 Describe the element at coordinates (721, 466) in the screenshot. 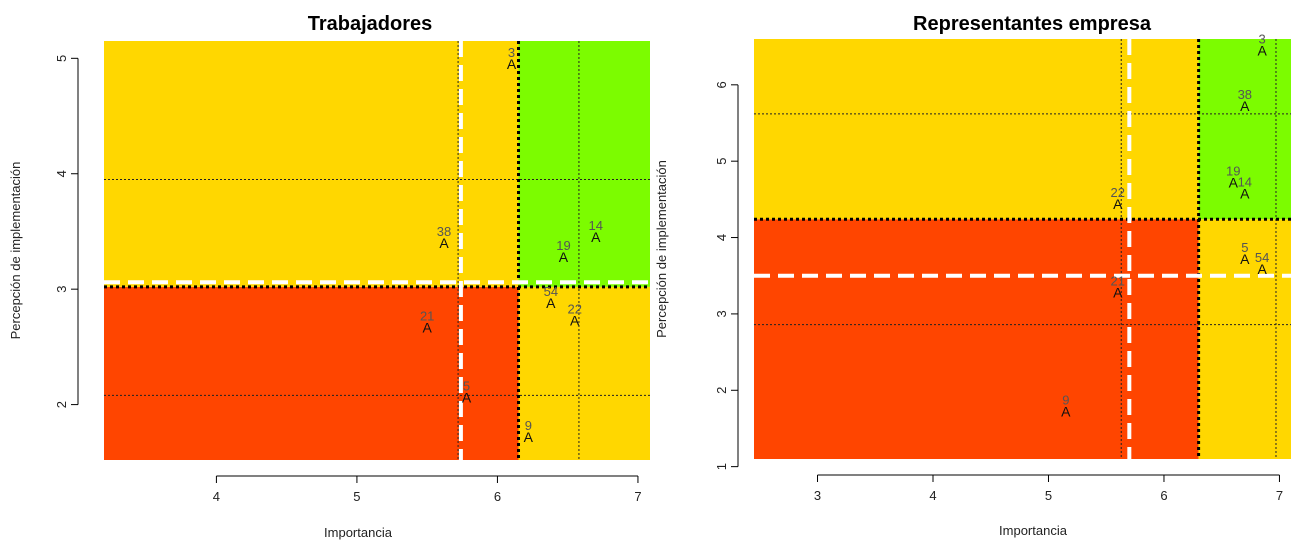

I see `y-tick-label: 1` at that location.